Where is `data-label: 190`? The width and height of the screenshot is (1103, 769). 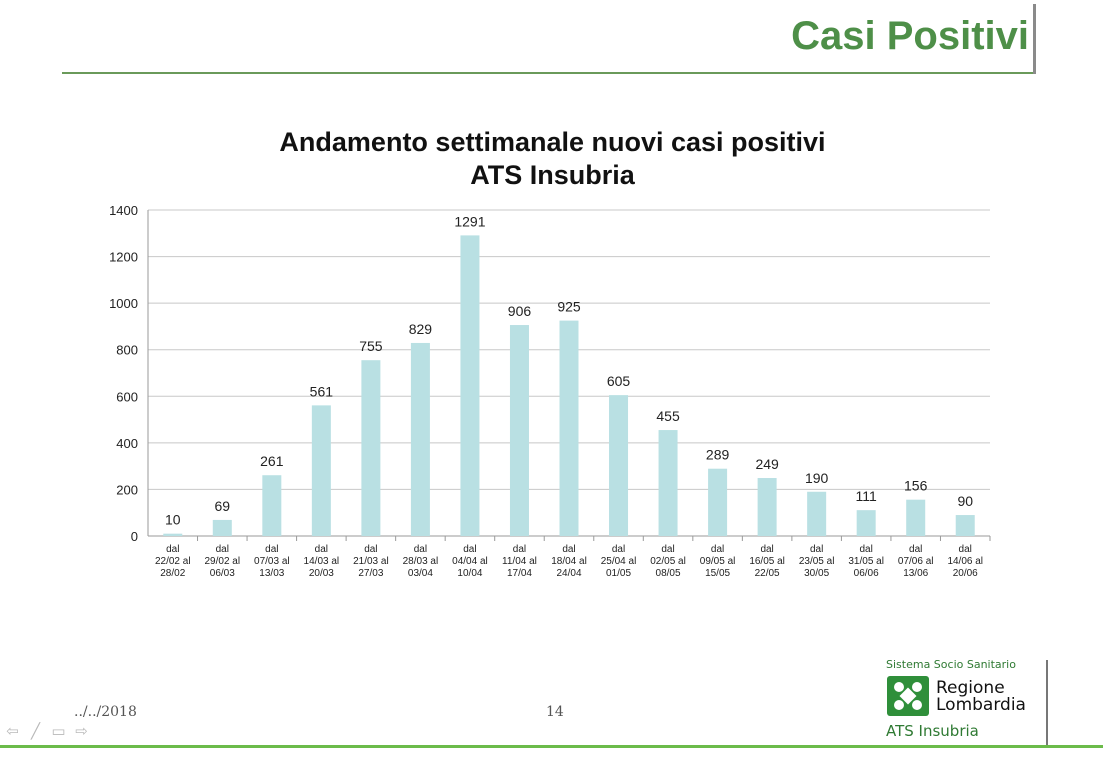
data-label: 190 is located at coordinates (817, 478).